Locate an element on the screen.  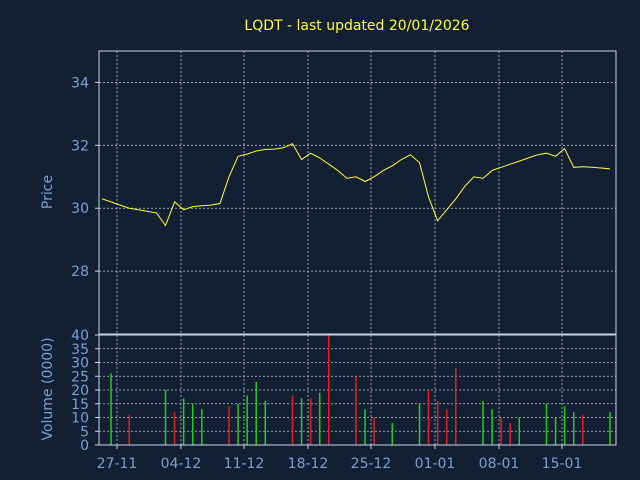
x-axis-ticks: 27-11 04-12 11-12 18-12 25-12 01-01 08-01 15-01 is located at coordinates (340, 458).